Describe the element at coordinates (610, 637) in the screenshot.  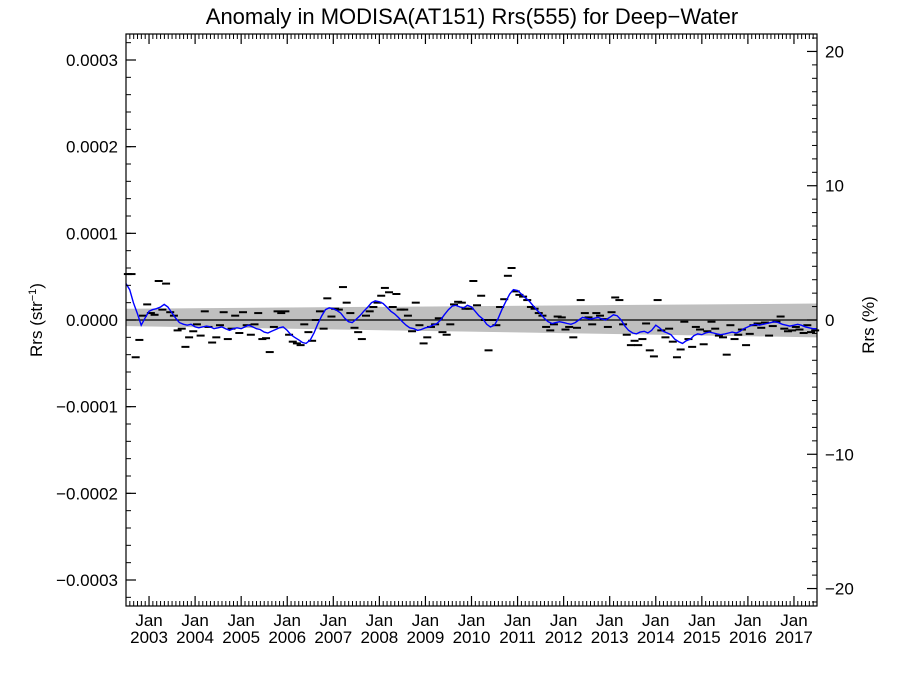
I see `x-tick-year-label: 2013` at that location.